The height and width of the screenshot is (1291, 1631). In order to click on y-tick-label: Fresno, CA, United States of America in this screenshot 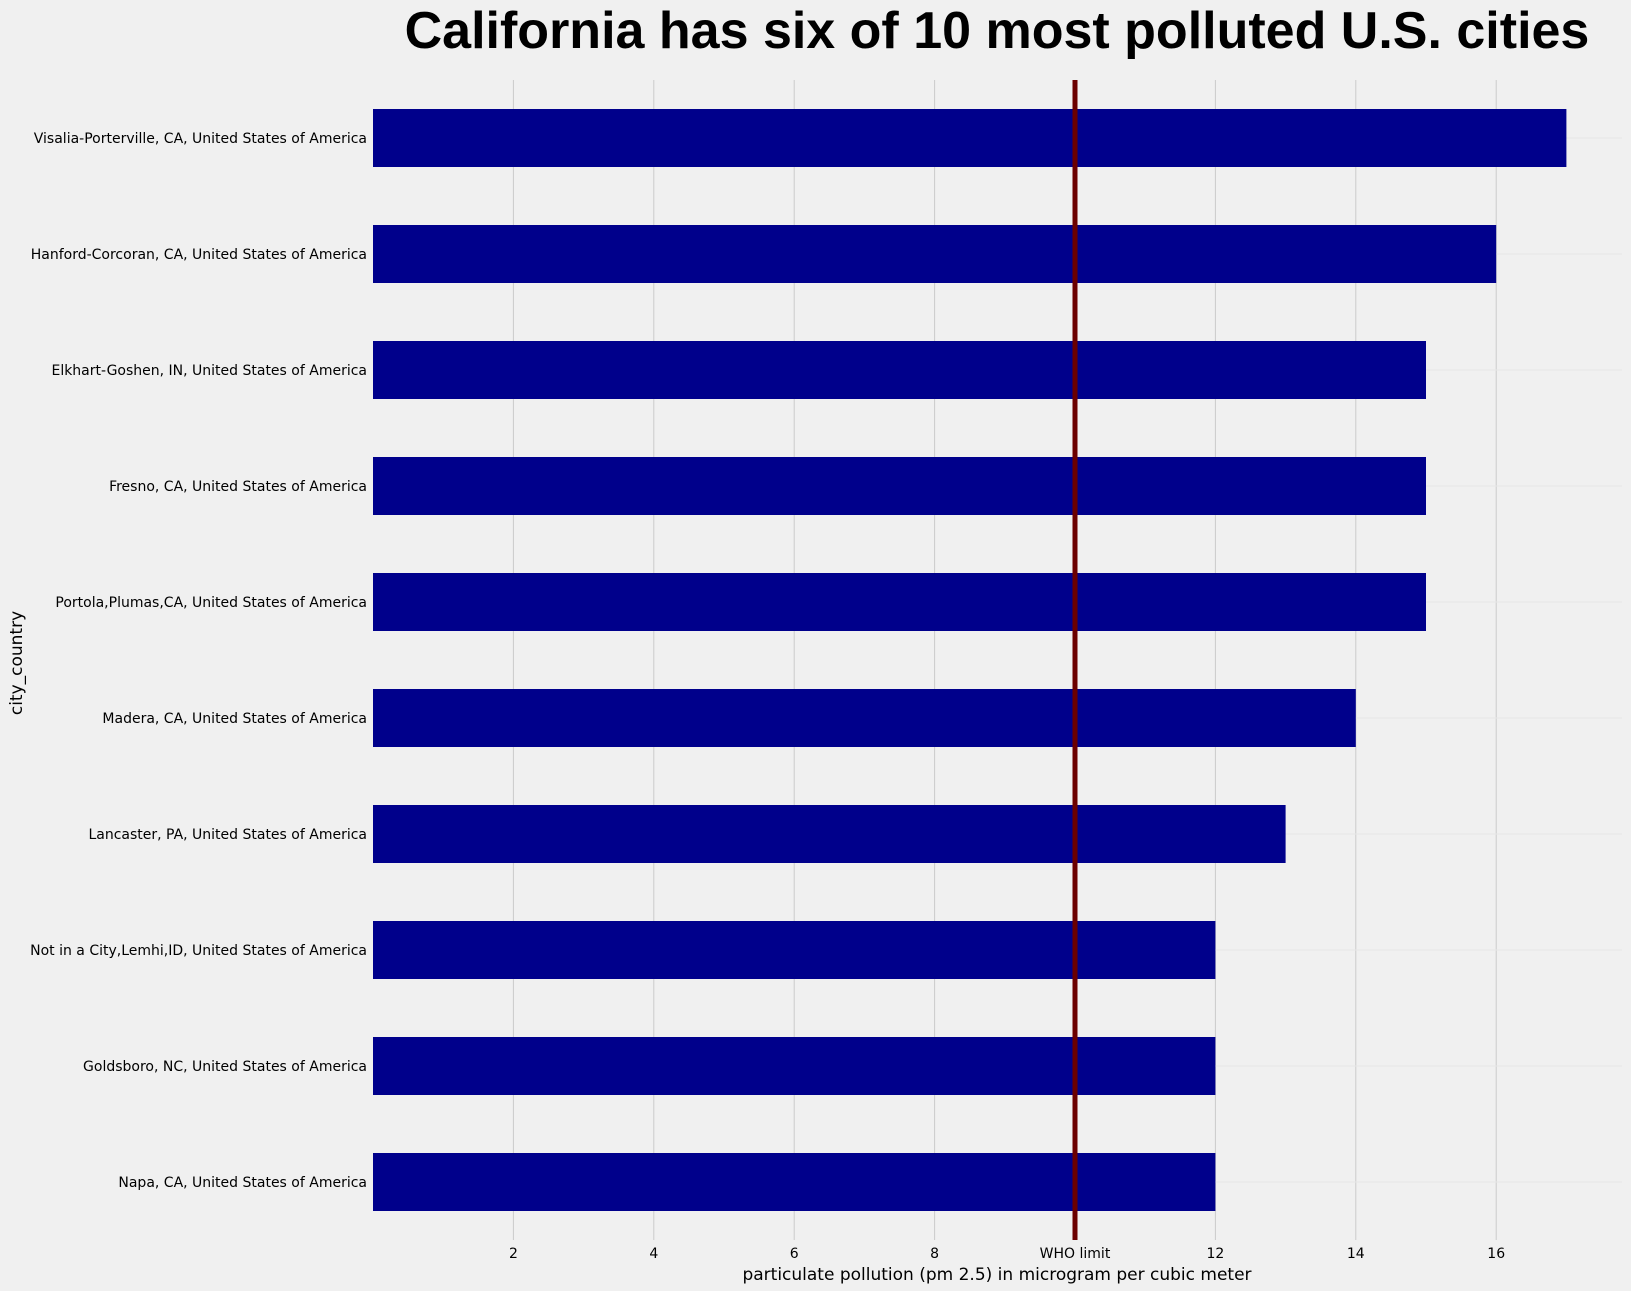, I will do `click(238, 487)`.